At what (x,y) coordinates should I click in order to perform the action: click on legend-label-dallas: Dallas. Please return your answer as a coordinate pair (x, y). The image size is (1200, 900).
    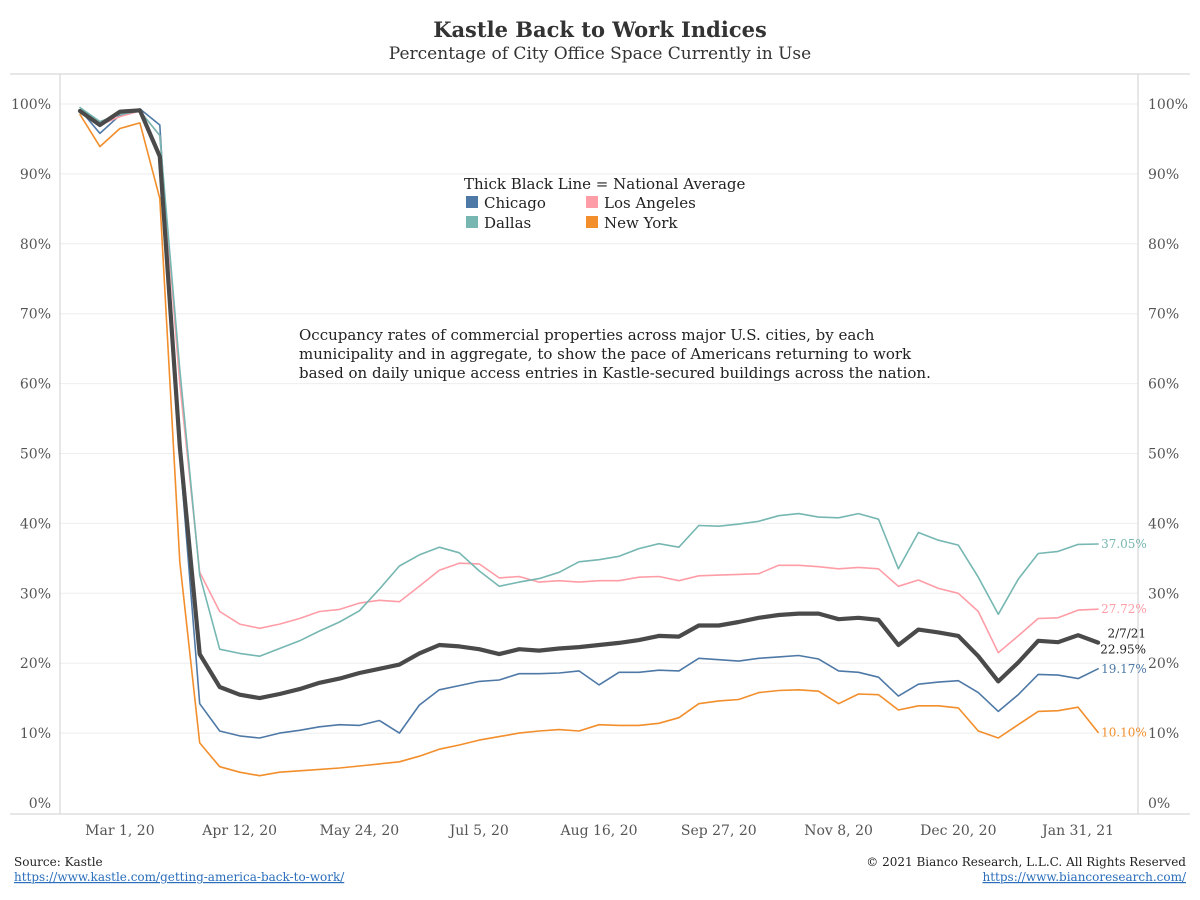
    Looking at the image, I should click on (507, 223).